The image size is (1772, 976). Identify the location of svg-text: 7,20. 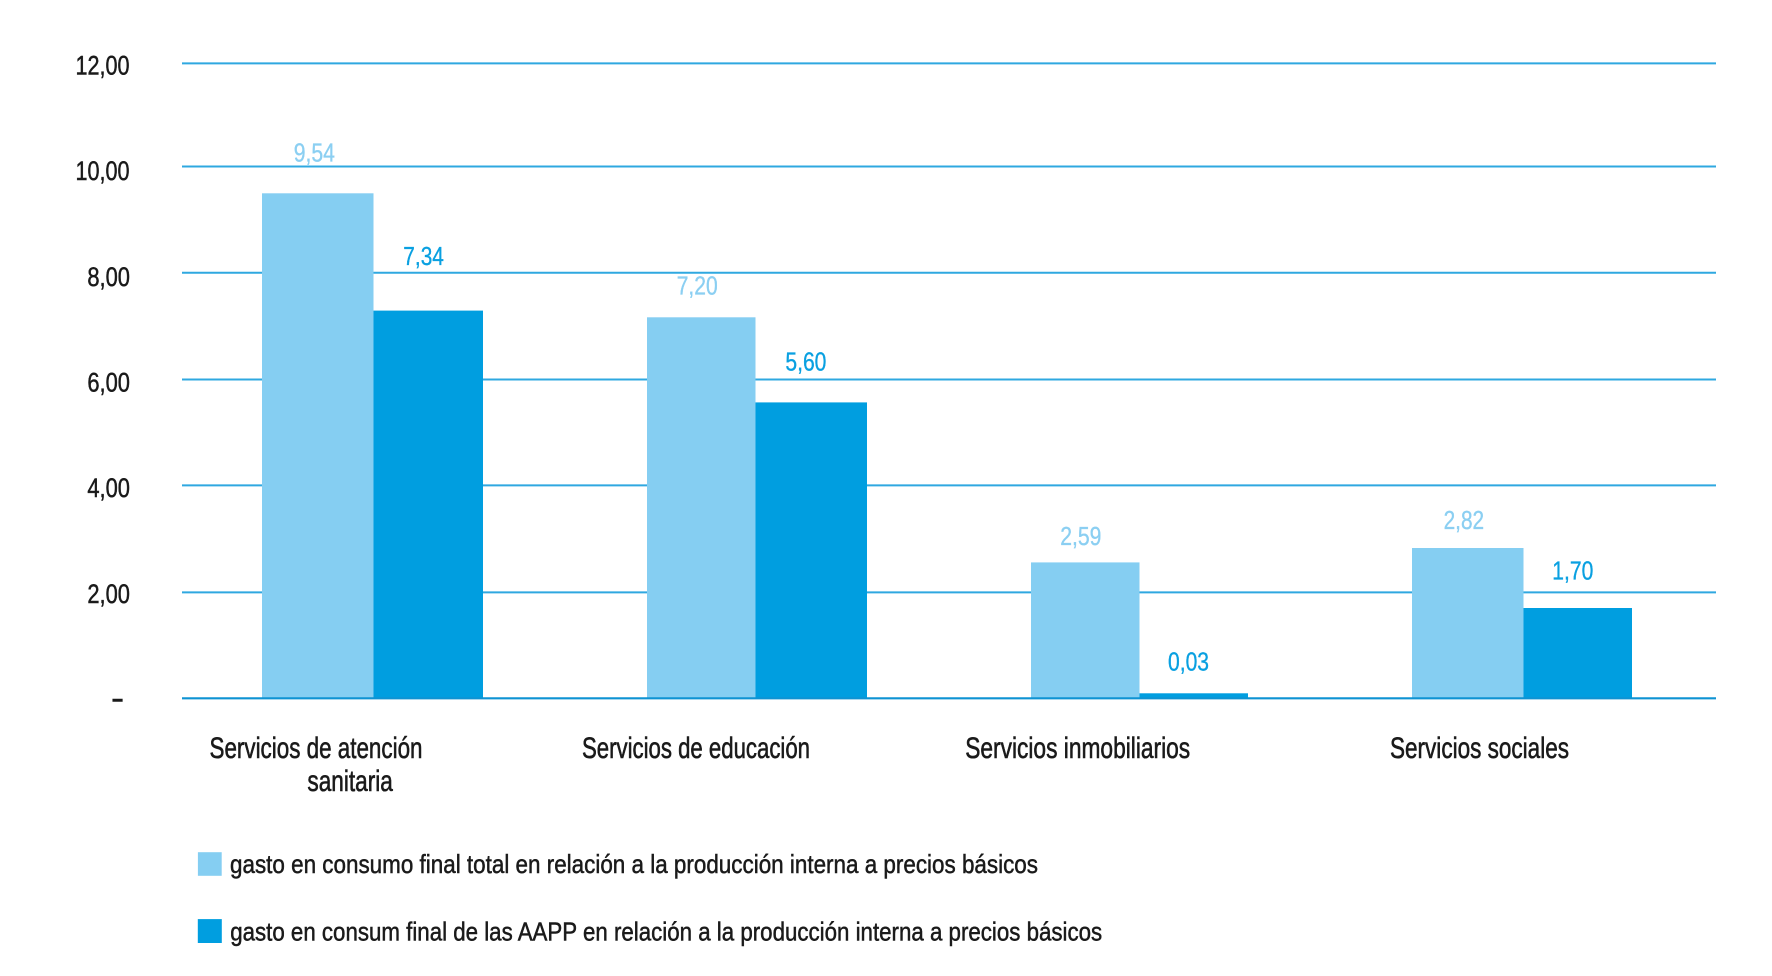
(697, 287).